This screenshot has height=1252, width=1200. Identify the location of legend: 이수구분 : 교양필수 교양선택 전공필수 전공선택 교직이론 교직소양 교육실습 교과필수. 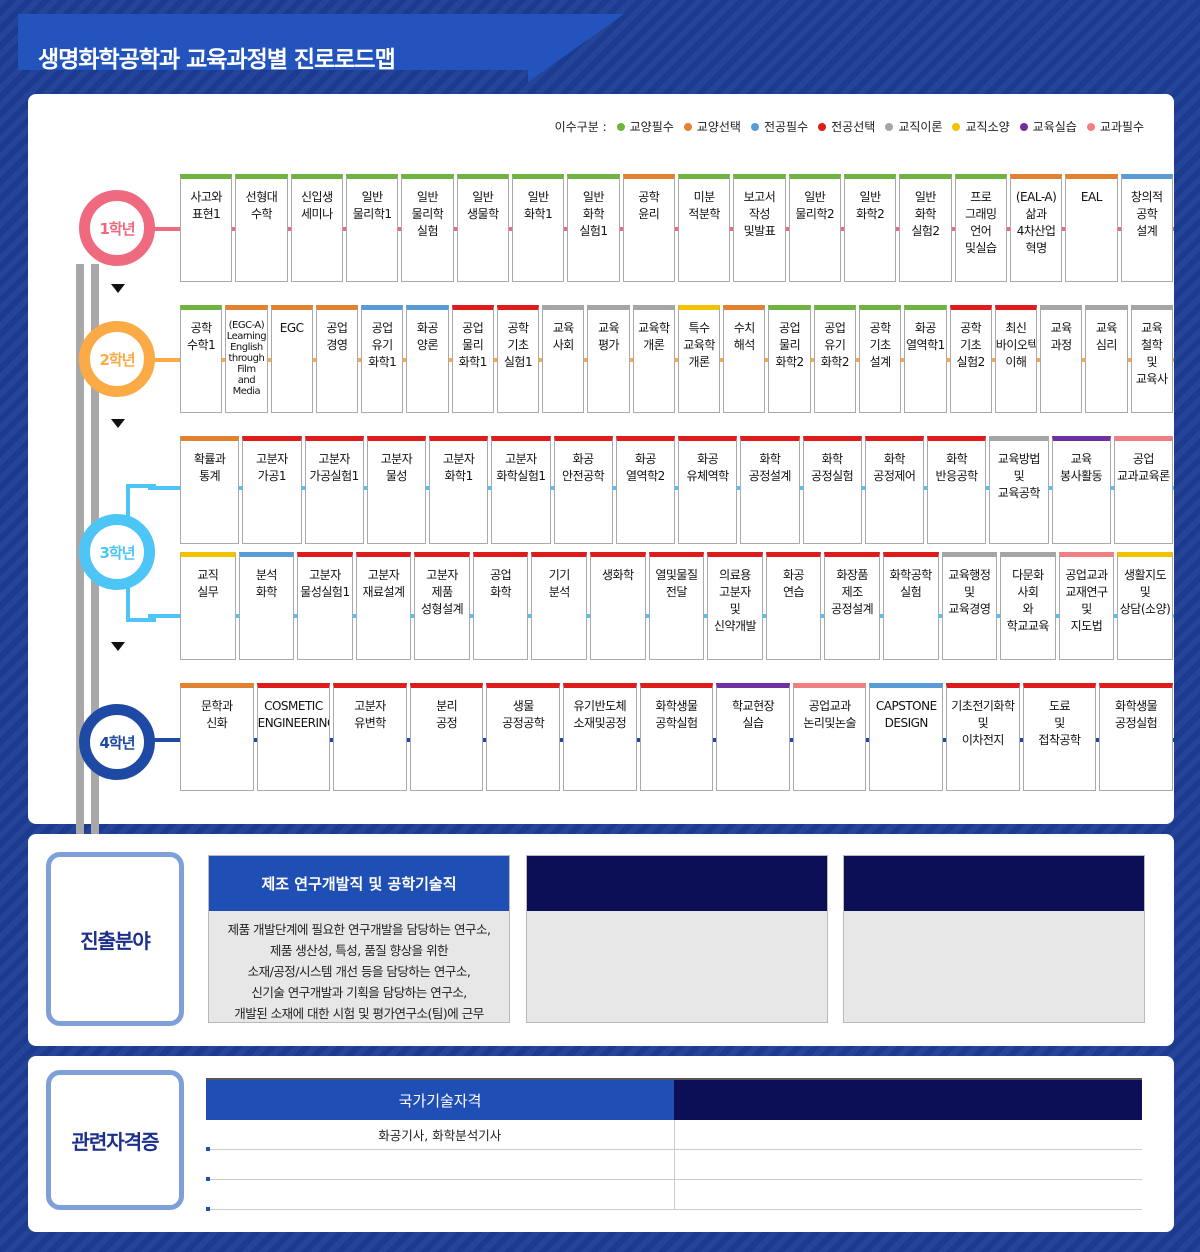
(849, 126).